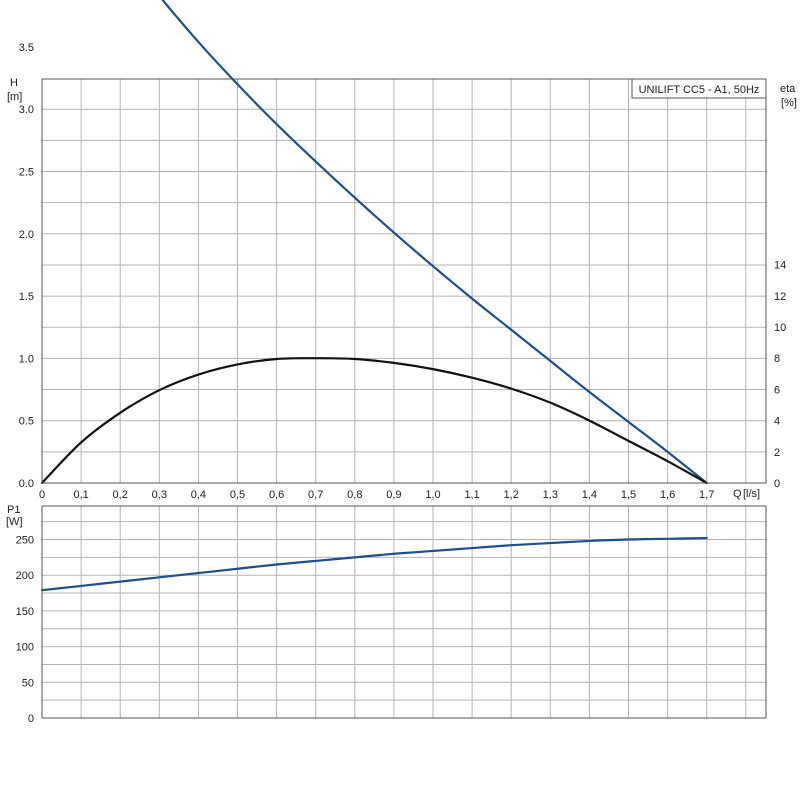  I want to click on x-tick-label: 1,4, so click(589, 495).